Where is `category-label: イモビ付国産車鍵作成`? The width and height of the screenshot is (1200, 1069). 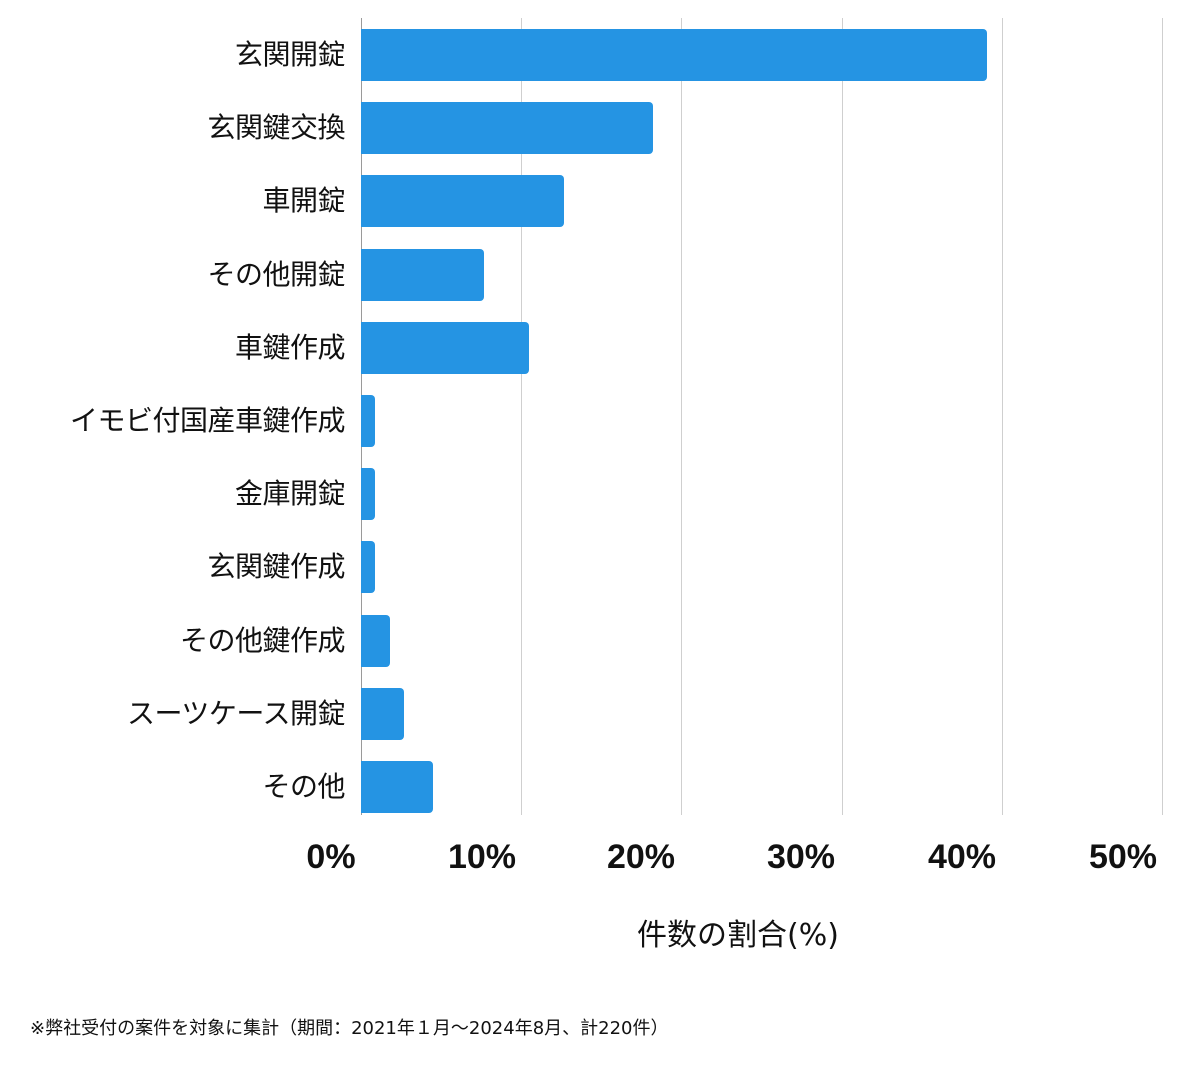
category-label: イモビ付国産車鍵作成 is located at coordinates (207, 420).